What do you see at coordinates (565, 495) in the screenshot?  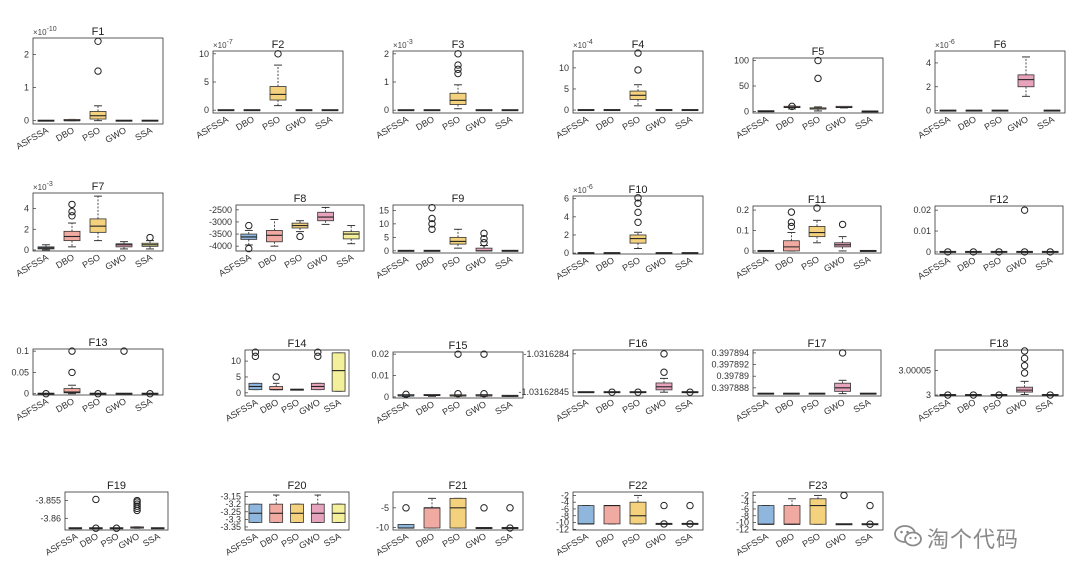 I see `y-tick-label: -2` at bounding box center [565, 495].